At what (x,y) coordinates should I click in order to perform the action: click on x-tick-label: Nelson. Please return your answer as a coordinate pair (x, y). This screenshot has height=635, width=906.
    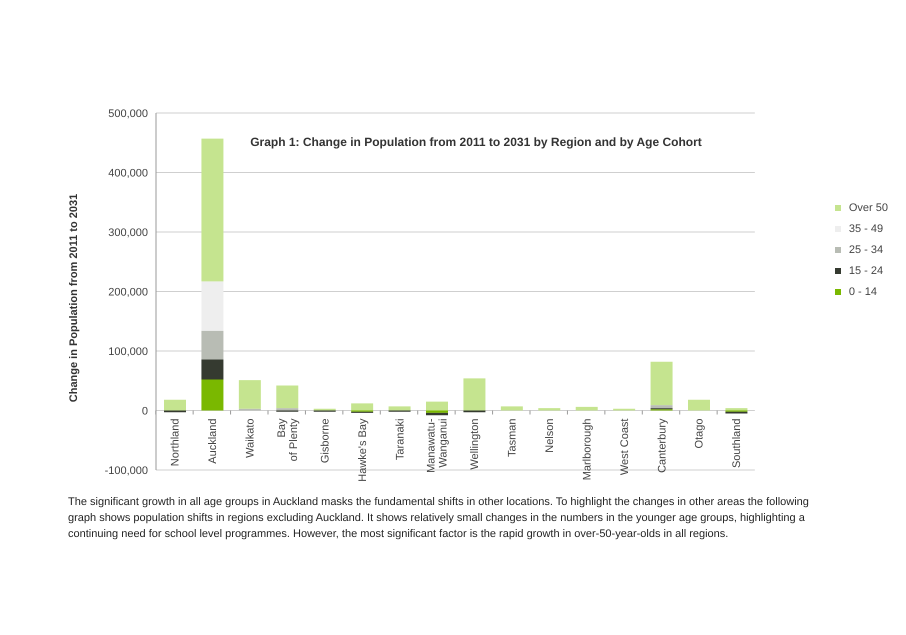
    Looking at the image, I should click on (550, 435).